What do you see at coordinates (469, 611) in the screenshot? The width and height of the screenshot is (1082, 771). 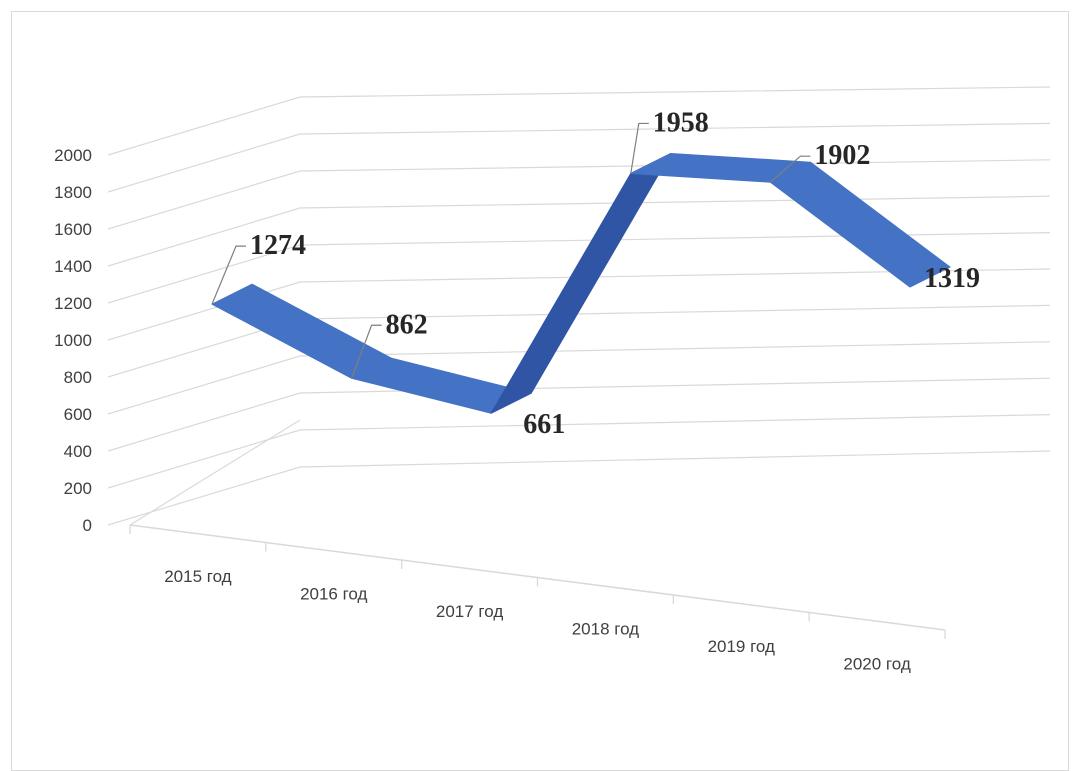 I see `x-tick-label: 2017 год` at bounding box center [469, 611].